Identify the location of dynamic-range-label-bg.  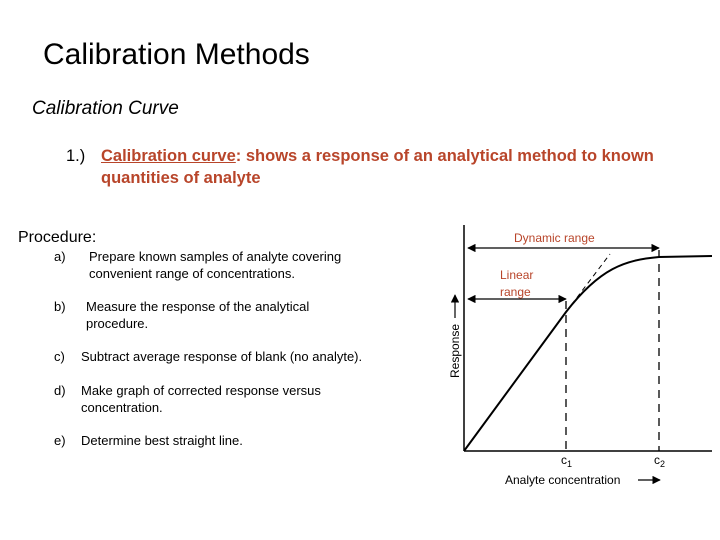
(556, 237).